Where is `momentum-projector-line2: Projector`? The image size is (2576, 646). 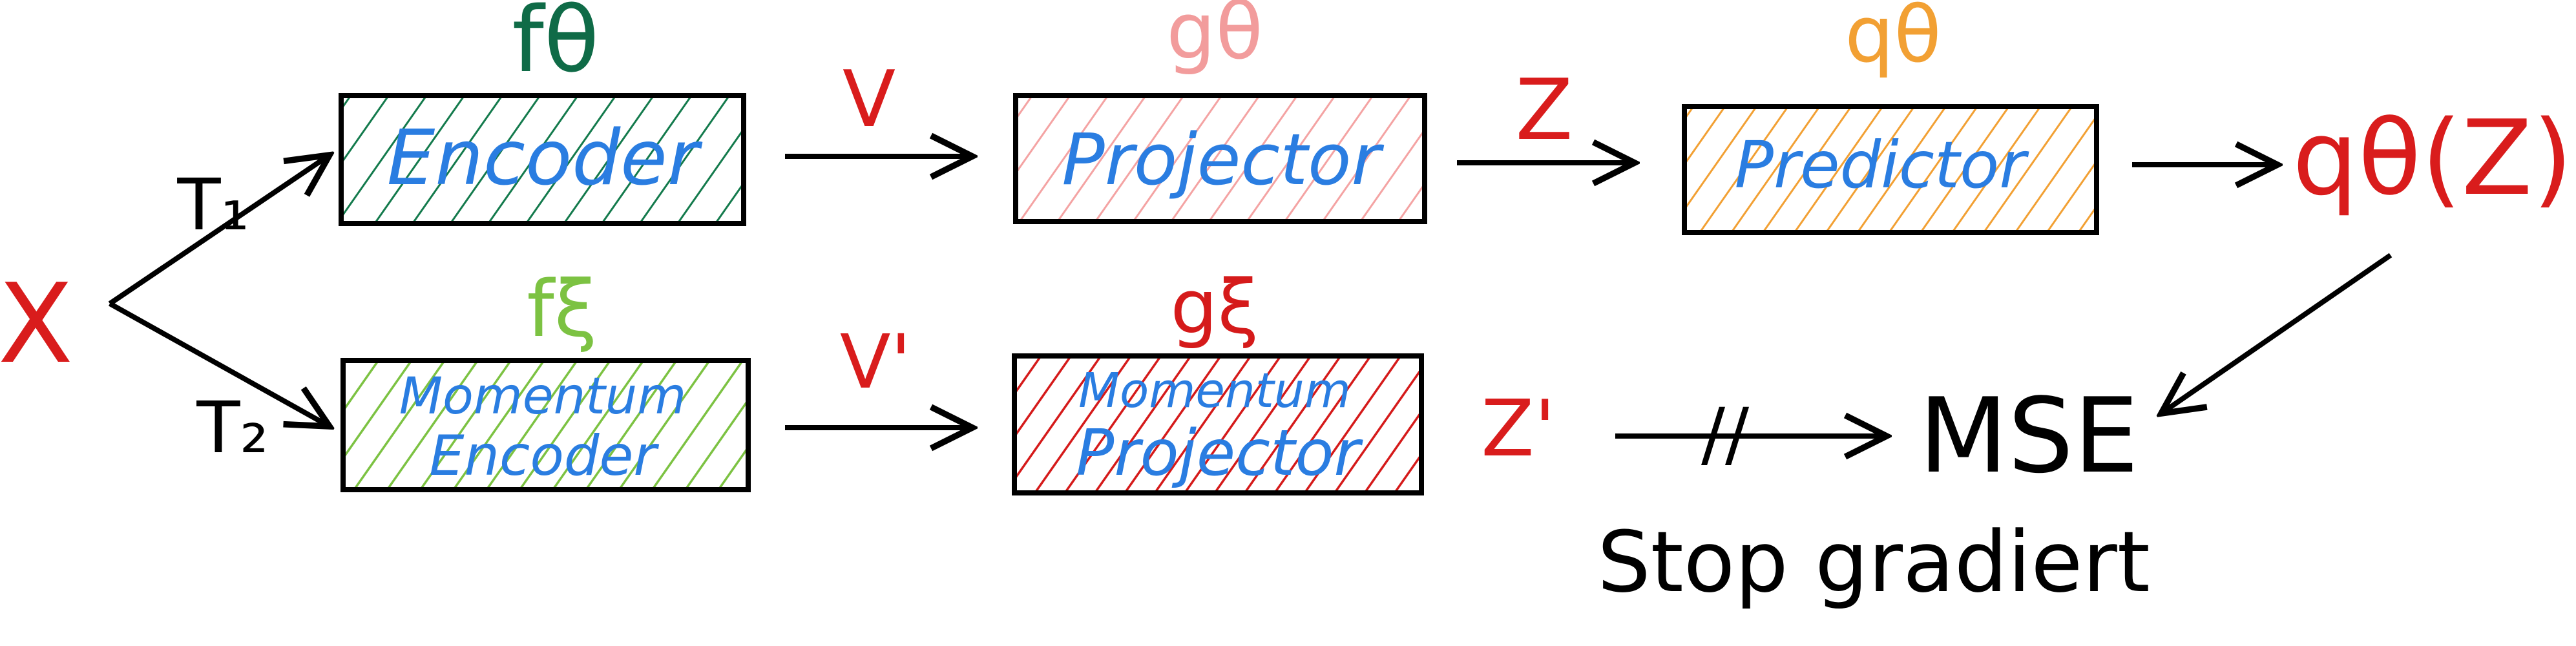
momentum-projector-line2: Projector is located at coordinates (1219, 454).